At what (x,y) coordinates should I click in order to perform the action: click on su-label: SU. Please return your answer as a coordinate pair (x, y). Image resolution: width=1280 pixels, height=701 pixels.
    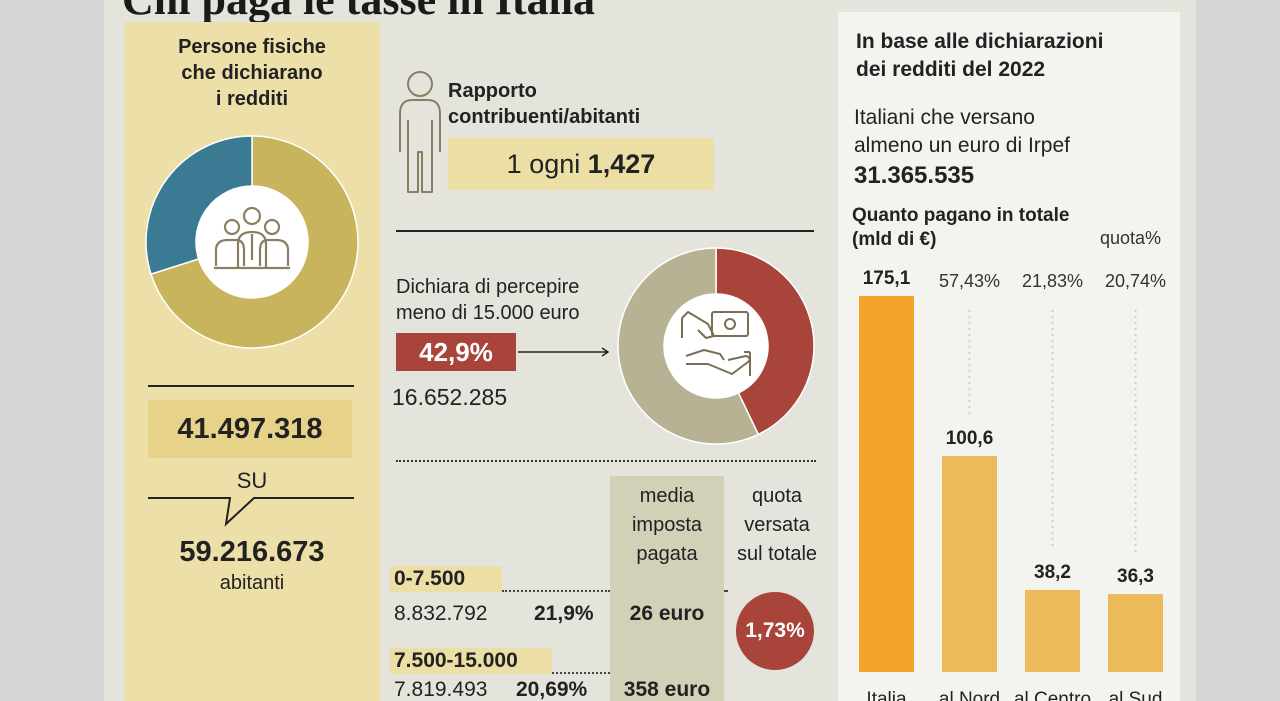
    Looking at the image, I should click on (252, 480).